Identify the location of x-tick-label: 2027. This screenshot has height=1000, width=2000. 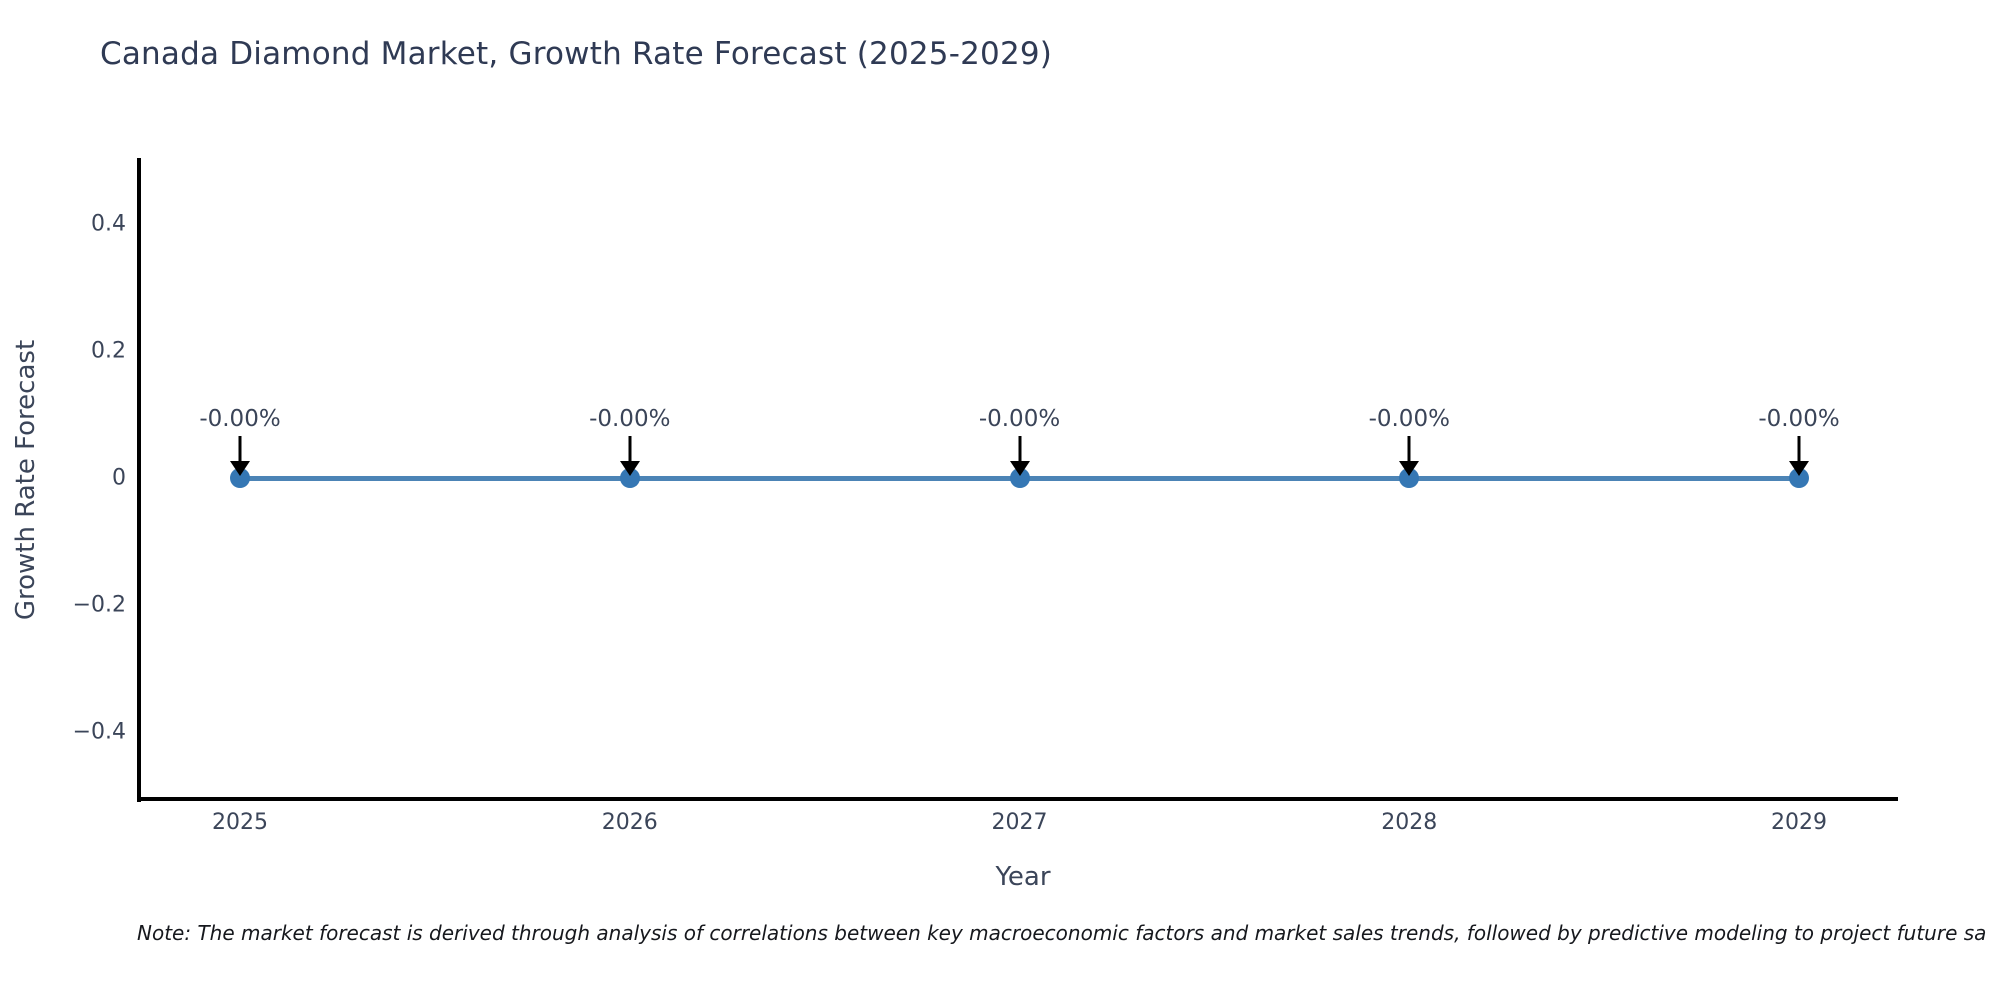
(1019, 822).